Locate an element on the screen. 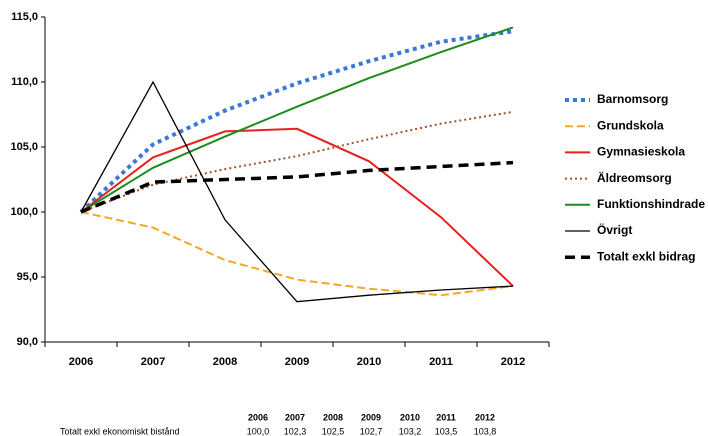  x-tick-label: 2007 is located at coordinates (153, 362).